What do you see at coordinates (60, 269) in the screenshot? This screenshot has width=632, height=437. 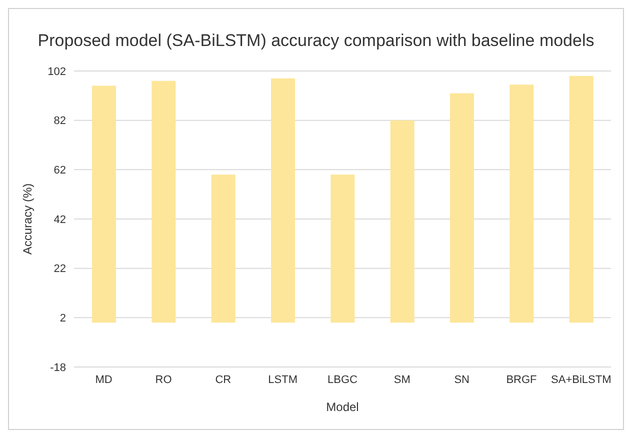 I see `y-tick-label: 22` at bounding box center [60, 269].